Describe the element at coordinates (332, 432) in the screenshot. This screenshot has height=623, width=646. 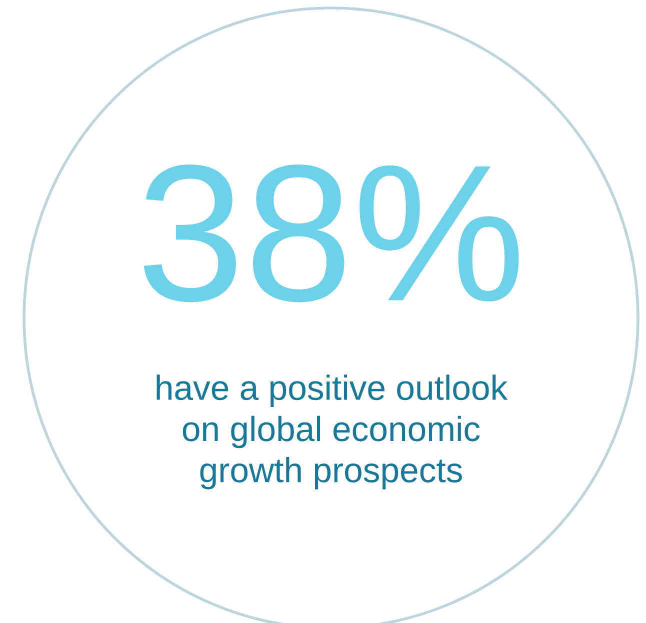
I see `text: have a positive outlook on global economic growth prospects` at that location.